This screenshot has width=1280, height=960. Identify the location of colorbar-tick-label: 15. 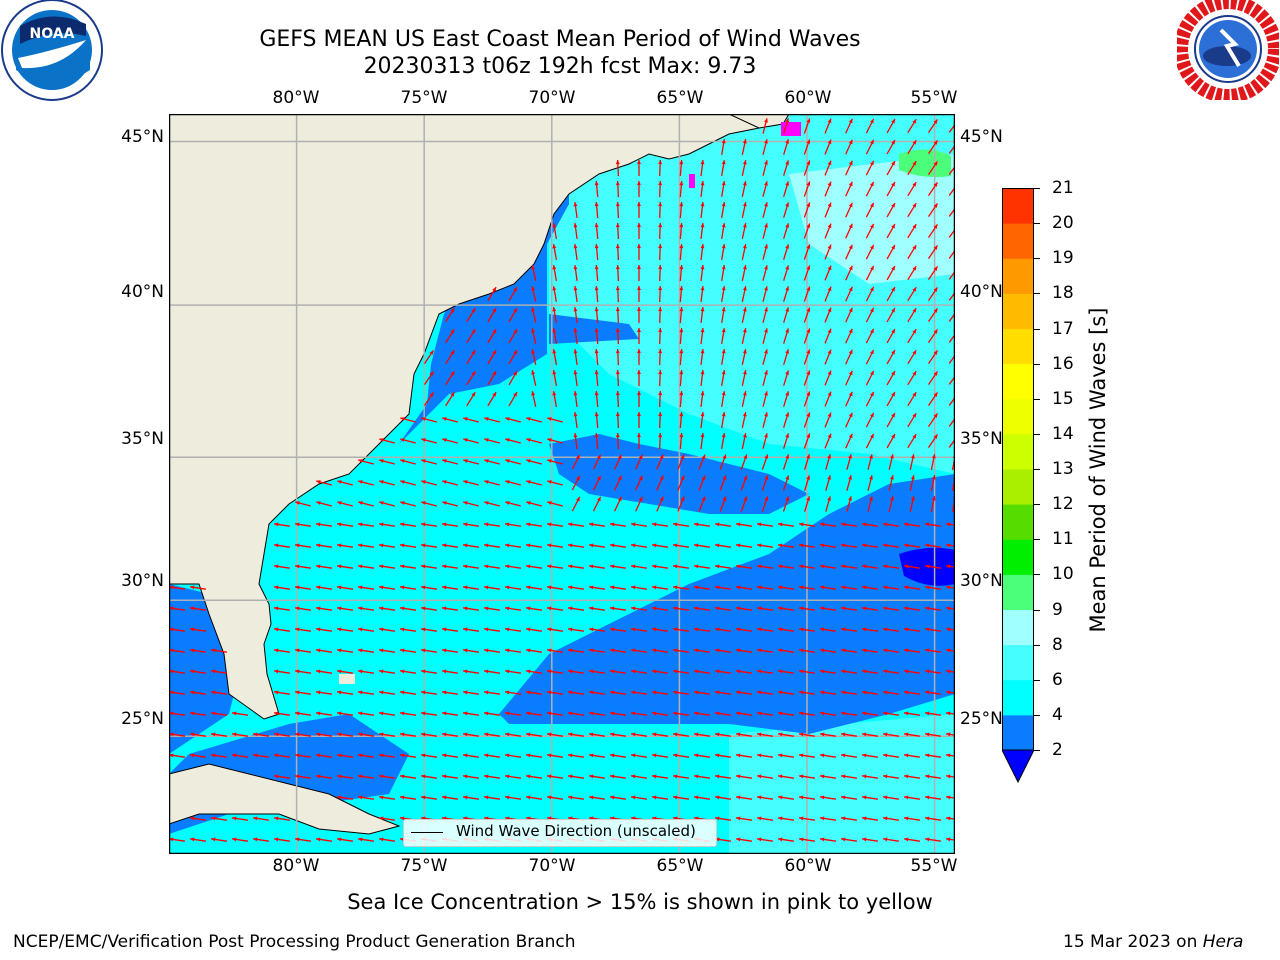
(1063, 398).